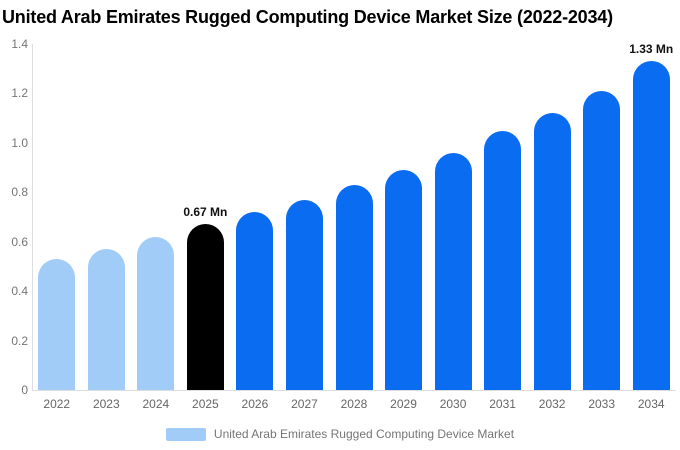 This screenshot has height=450, width=680. Describe the element at coordinates (19, 340) in the screenshot. I see `y-tick-label-0.2: 0.2` at that location.